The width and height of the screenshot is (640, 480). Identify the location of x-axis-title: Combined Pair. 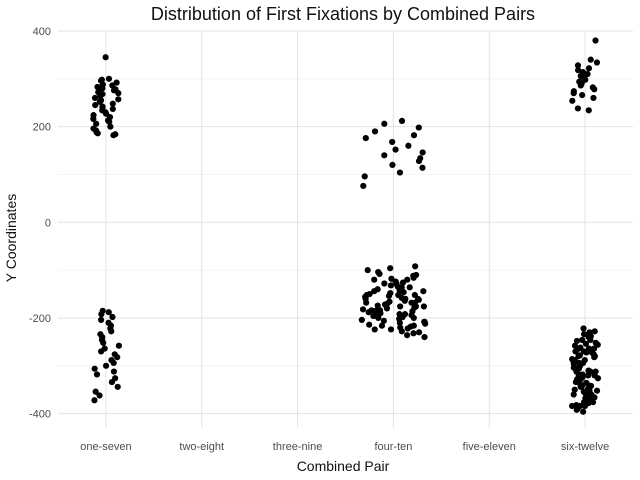
(343, 466).